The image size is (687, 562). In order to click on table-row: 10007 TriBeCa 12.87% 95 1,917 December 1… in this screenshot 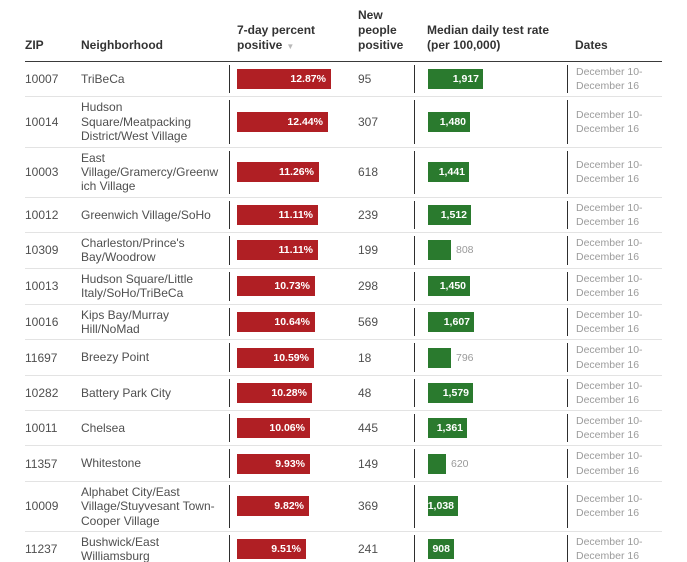, I will do `click(343, 80)`.